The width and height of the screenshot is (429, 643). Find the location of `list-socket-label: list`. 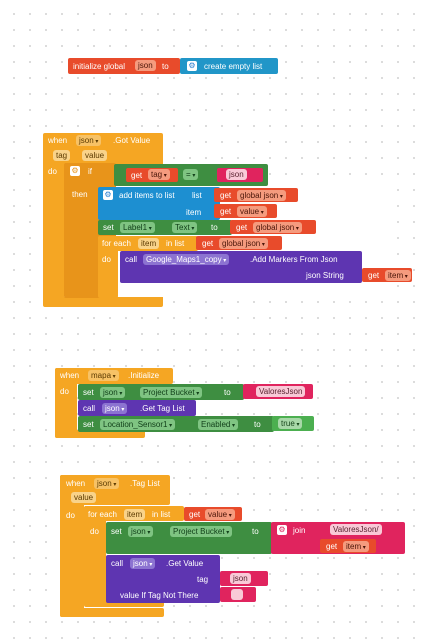

list-socket-label: list is located at coordinates (197, 195).